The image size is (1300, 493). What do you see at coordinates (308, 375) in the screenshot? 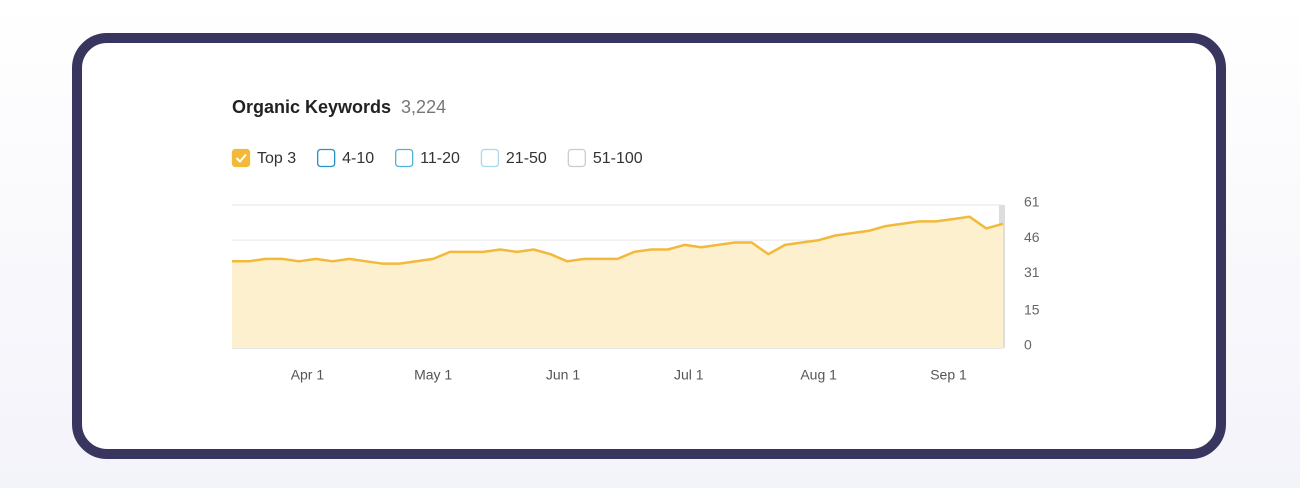
I see `x-tick-label: Apr 1` at bounding box center [308, 375].